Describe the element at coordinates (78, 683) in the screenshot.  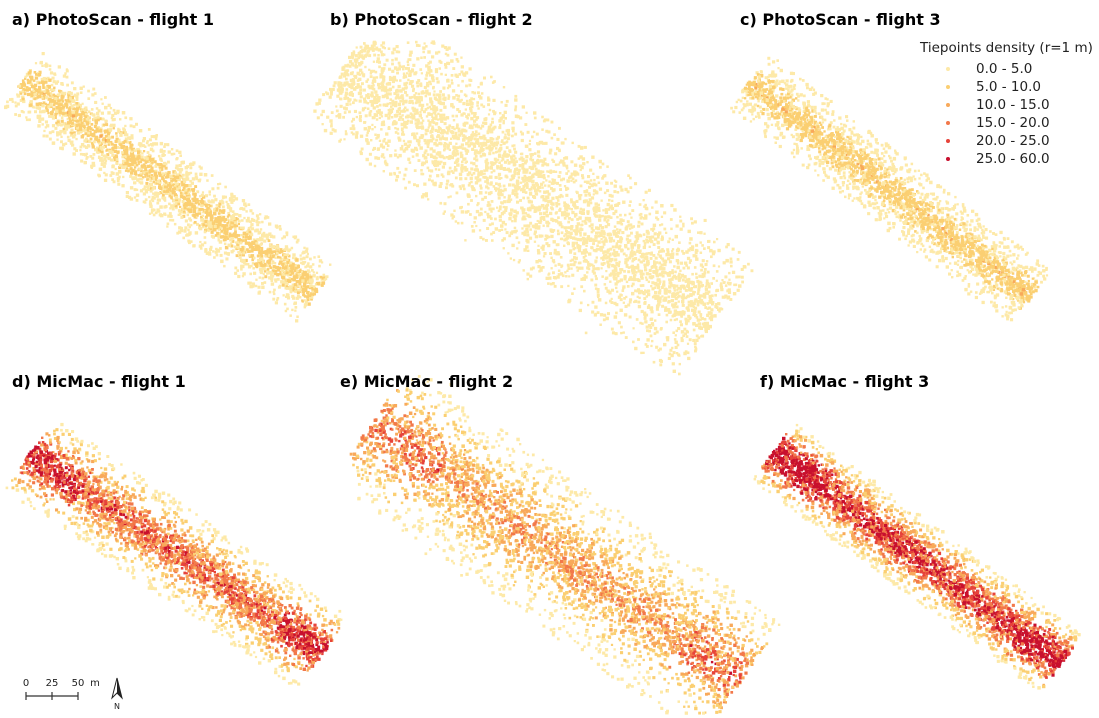
I see `scale-tick-label: 50` at that location.